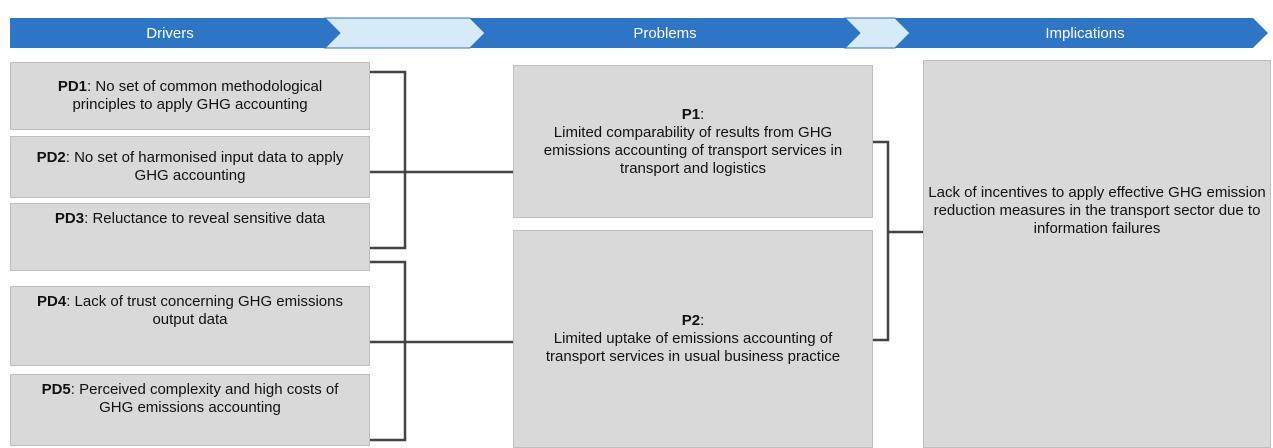 This screenshot has height=448, width=1273. I want to click on driver-id: PD4, so click(52, 301).